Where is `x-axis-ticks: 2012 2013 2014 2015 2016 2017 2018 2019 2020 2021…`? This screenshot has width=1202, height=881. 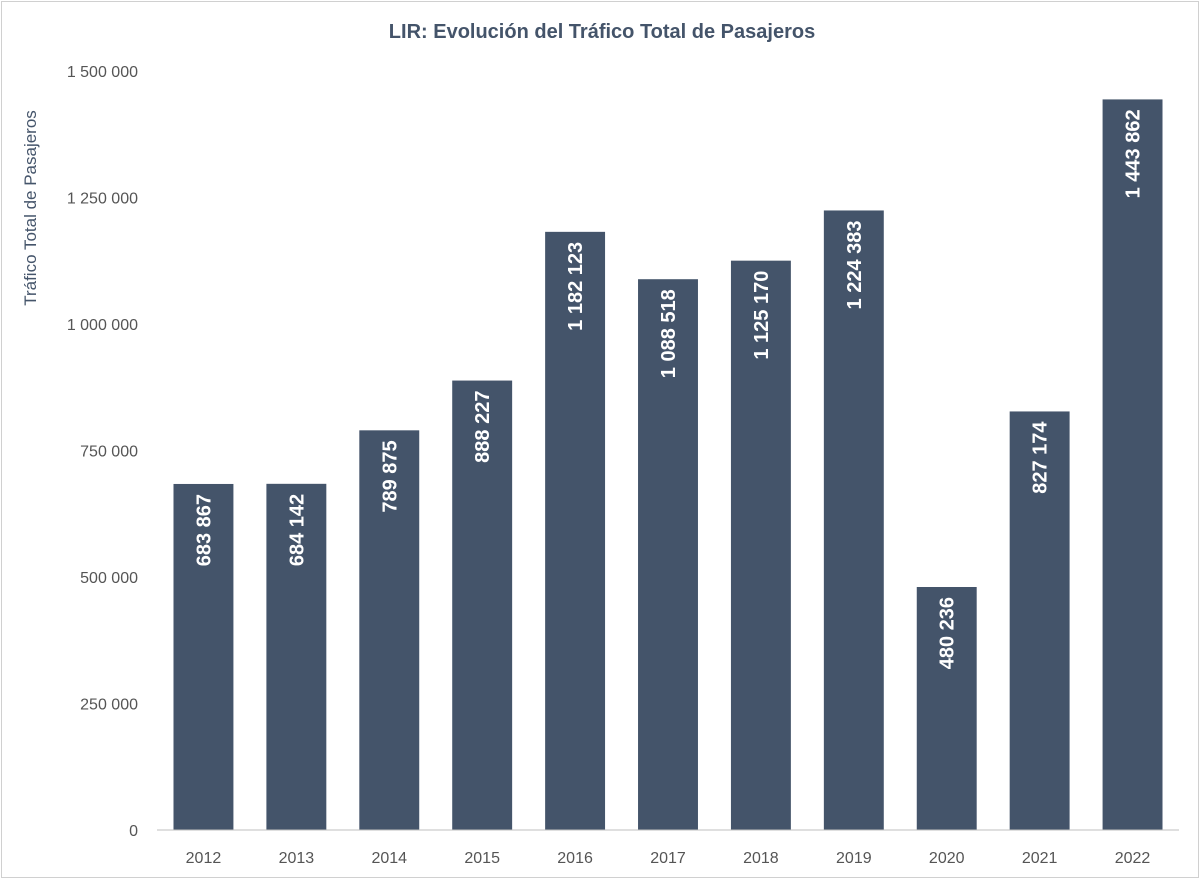 x-axis-ticks: 2012 2013 2014 2015 2016 2017 2018 2019 2020 2021… is located at coordinates (668, 858).